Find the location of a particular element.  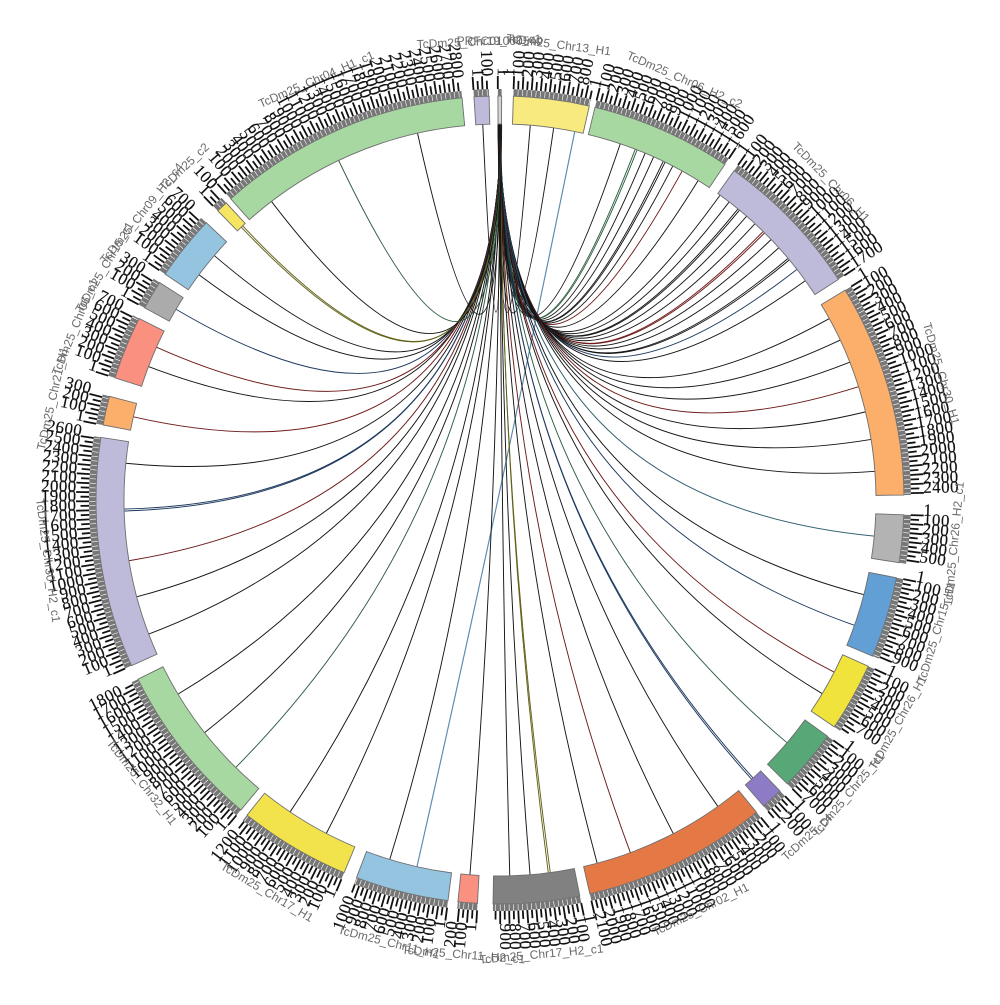

svg-text: 100 is located at coordinates (487, 63).